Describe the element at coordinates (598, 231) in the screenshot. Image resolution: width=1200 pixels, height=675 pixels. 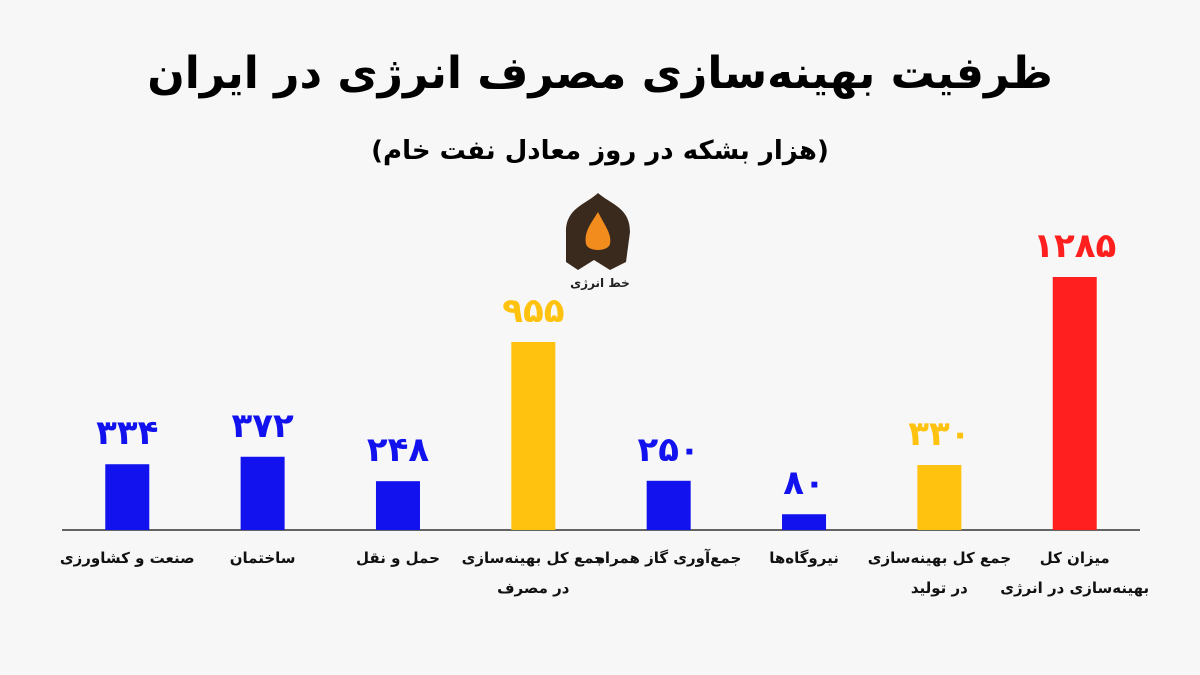
I see `logo-flame` at that location.